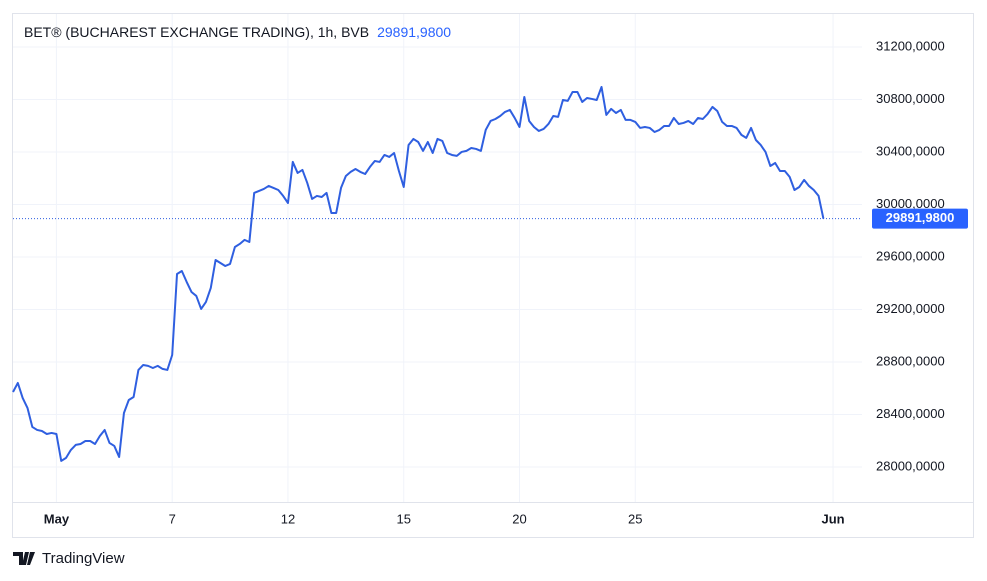 This screenshot has height=581, width=987. Describe the element at coordinates (519, 518) in the screenshot. I see `x-tick-label: 20` at that location.